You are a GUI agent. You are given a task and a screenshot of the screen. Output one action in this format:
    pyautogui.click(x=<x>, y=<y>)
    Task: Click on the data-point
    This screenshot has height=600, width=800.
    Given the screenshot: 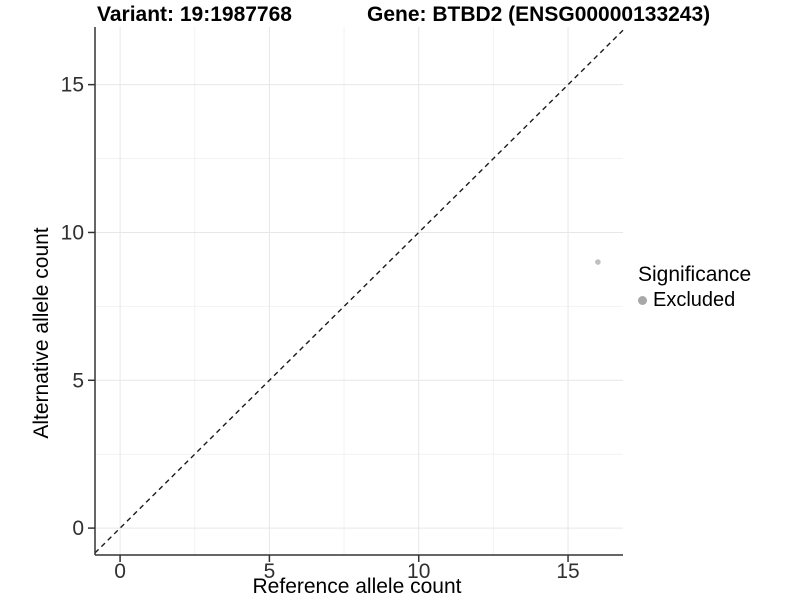 What is the action you would take?
    pyautogui.click(x=598, y=262)
    